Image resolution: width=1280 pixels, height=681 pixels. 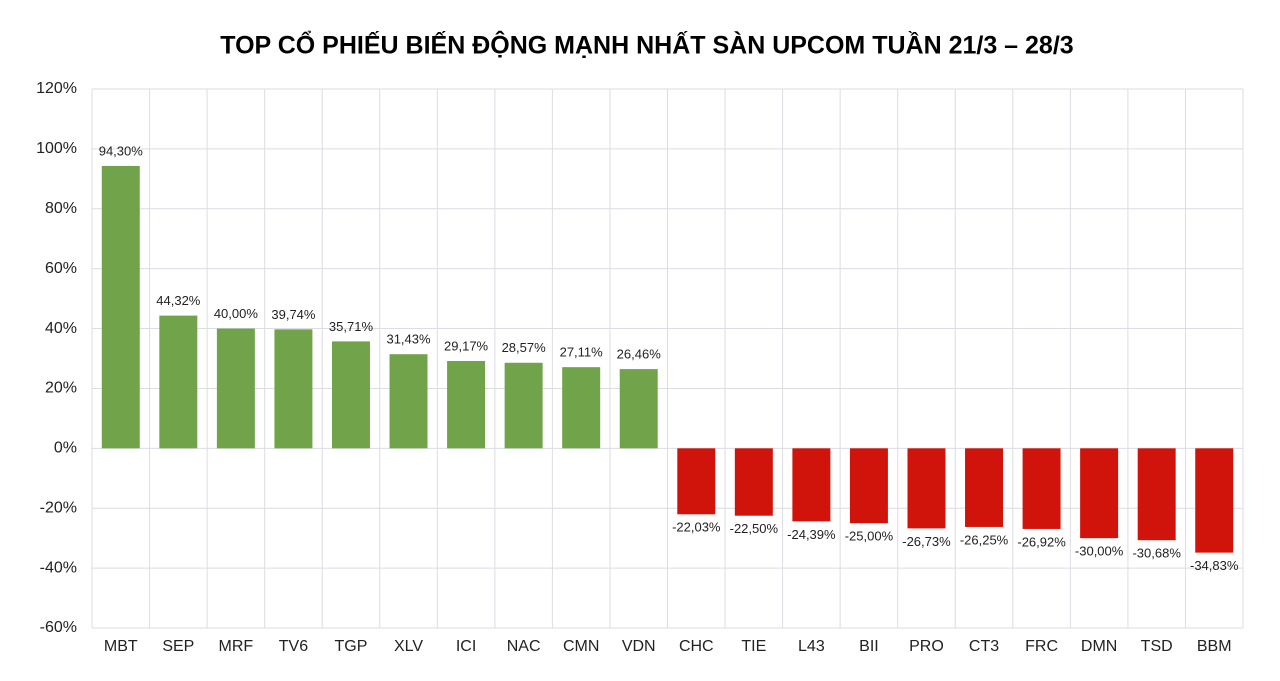 I want to click on y-tick-label: 20%, so click(x=61, y=388).